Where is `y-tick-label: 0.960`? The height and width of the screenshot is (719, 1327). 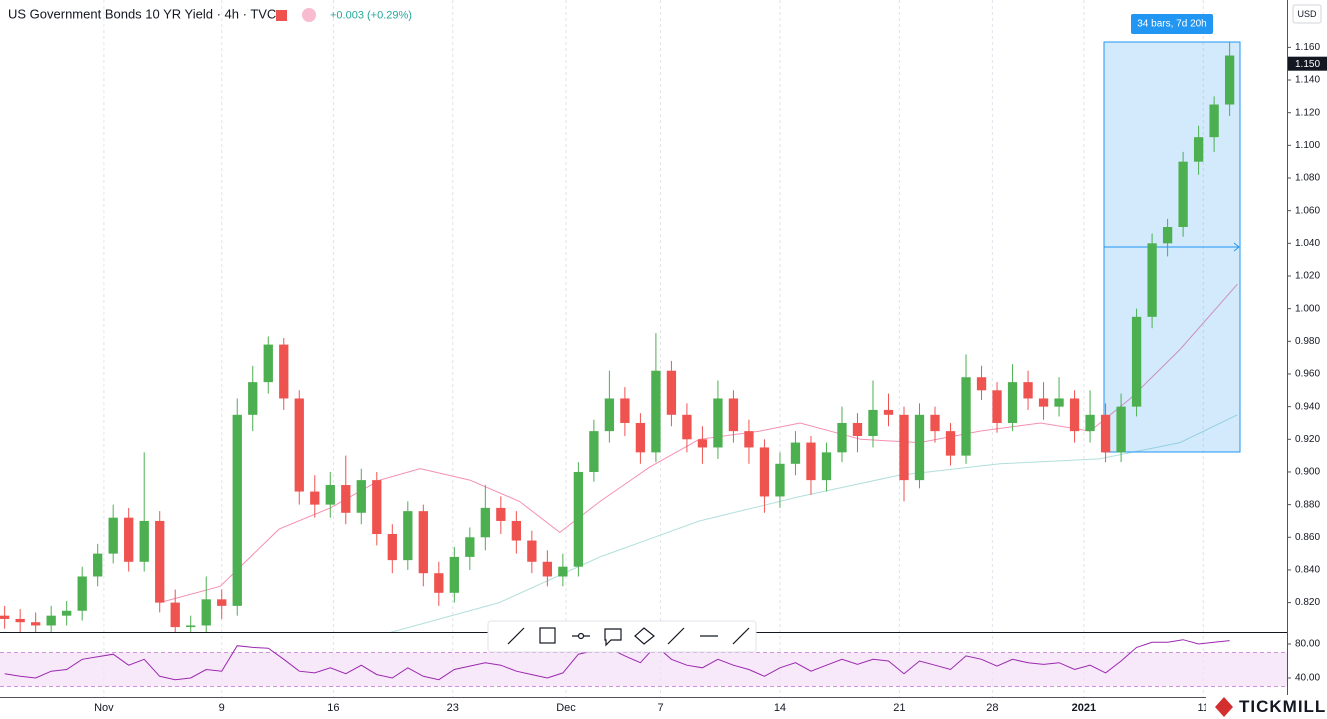
y-tick-label: 0.960 is located at coordinates (1307, 374).